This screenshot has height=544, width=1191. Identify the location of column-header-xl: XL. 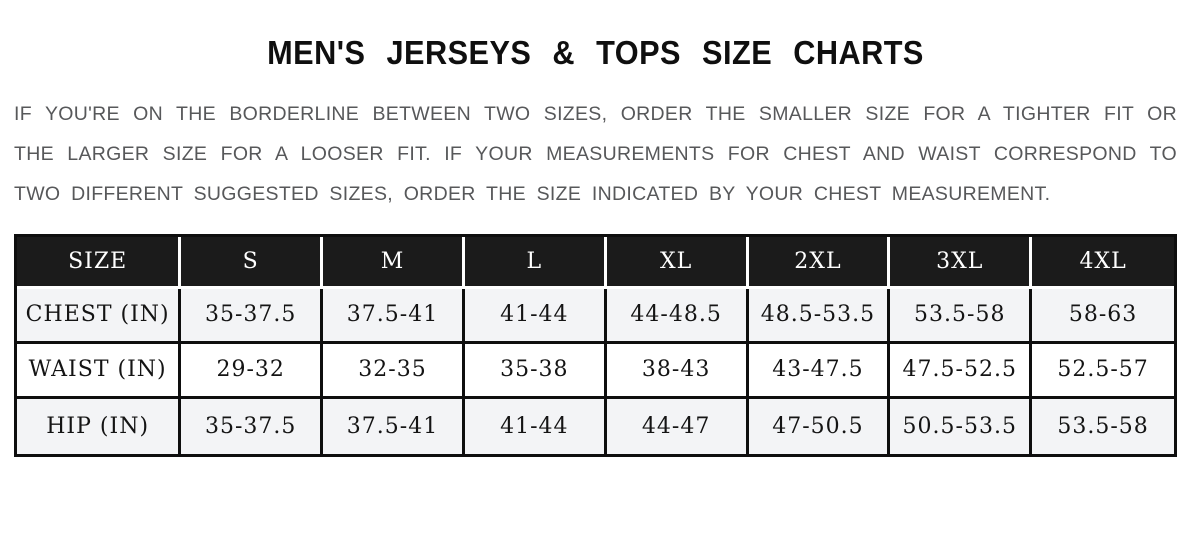
(677, 262).